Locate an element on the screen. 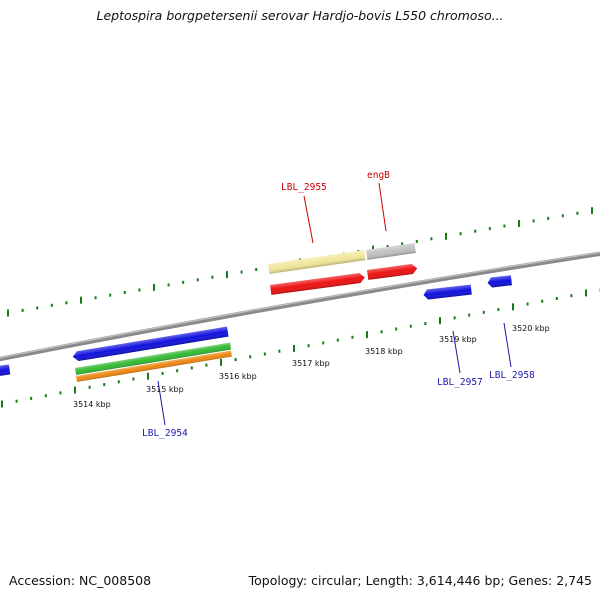 The width and height of the screenshot is (600, 600). lbl-2957-leader-line is located at coordinates (456, 352).